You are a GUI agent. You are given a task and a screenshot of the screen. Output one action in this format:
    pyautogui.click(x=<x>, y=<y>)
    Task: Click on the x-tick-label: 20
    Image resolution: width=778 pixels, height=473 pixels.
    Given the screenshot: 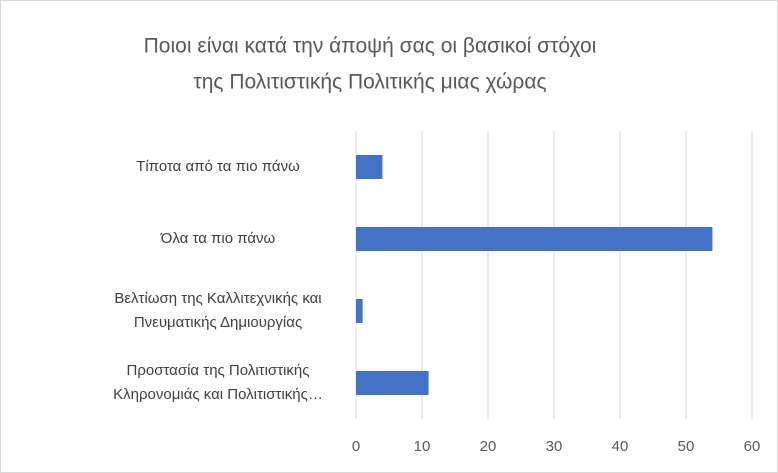 What is the action you would take?
    pyautogui.click(x=488, y=446)
    